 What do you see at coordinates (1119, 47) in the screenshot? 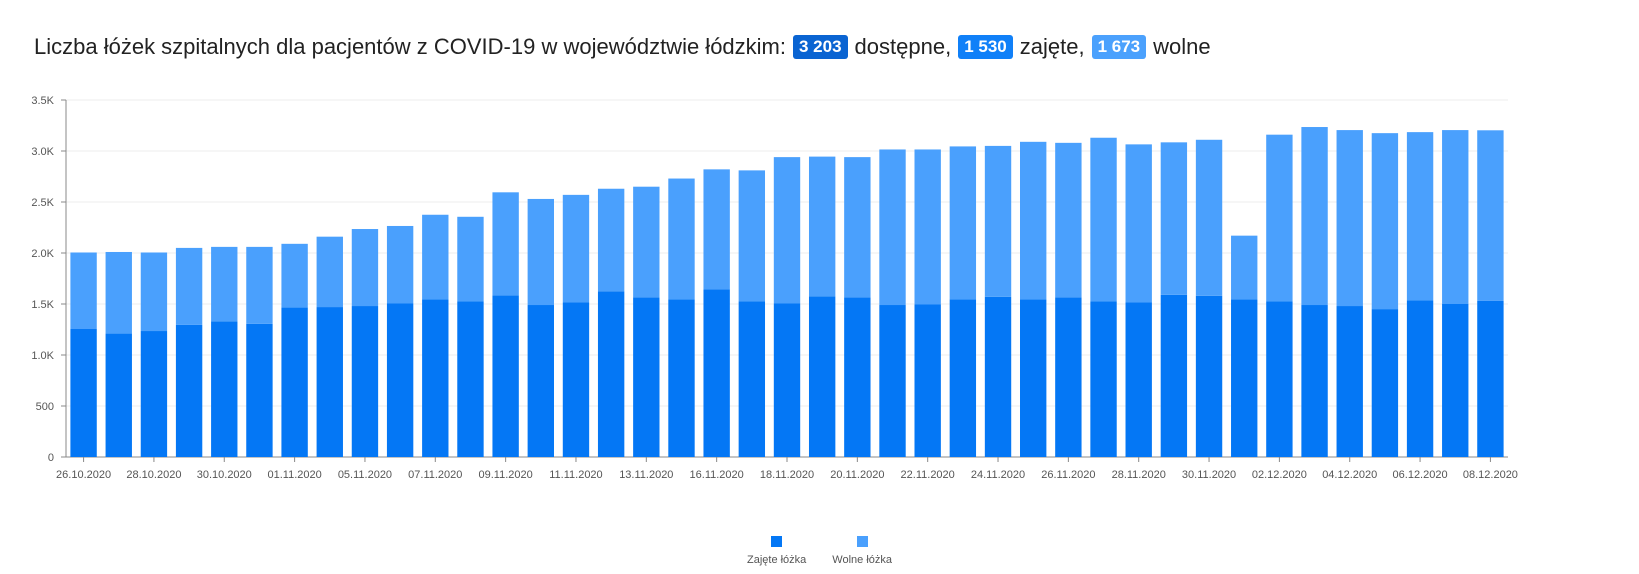
I see `free-badge: 1 673` at bounding box center [1119, 47].